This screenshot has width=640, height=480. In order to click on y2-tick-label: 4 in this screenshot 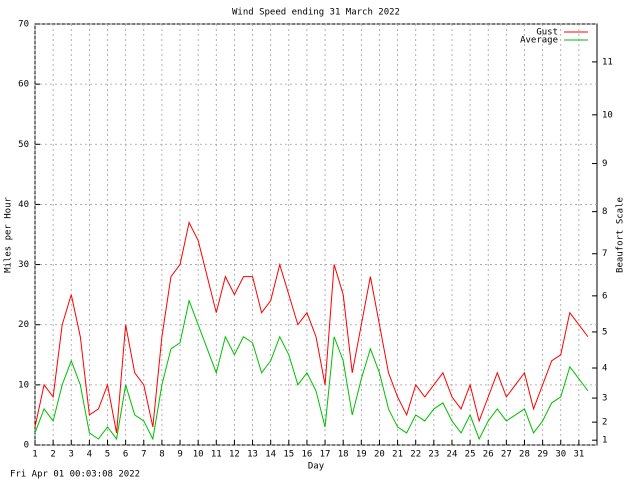, I will do `click(604, 369)`.